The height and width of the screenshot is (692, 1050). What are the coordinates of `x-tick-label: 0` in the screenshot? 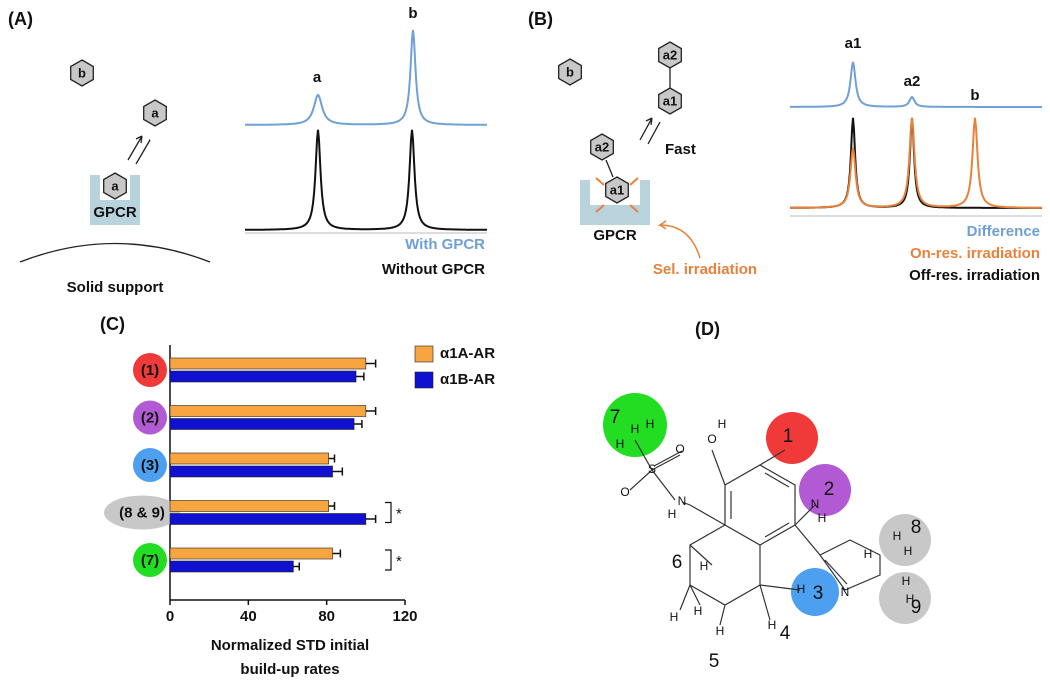 It's located at (170, 616).